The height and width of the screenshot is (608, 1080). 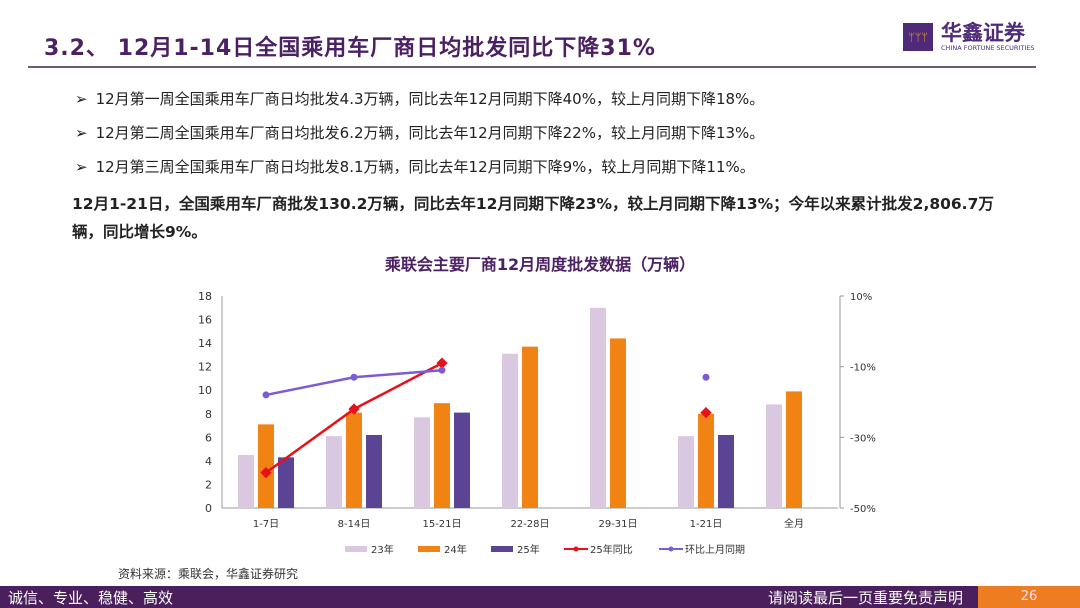 I want to click on y-tick-label: 16, so click(x=205, y=320).